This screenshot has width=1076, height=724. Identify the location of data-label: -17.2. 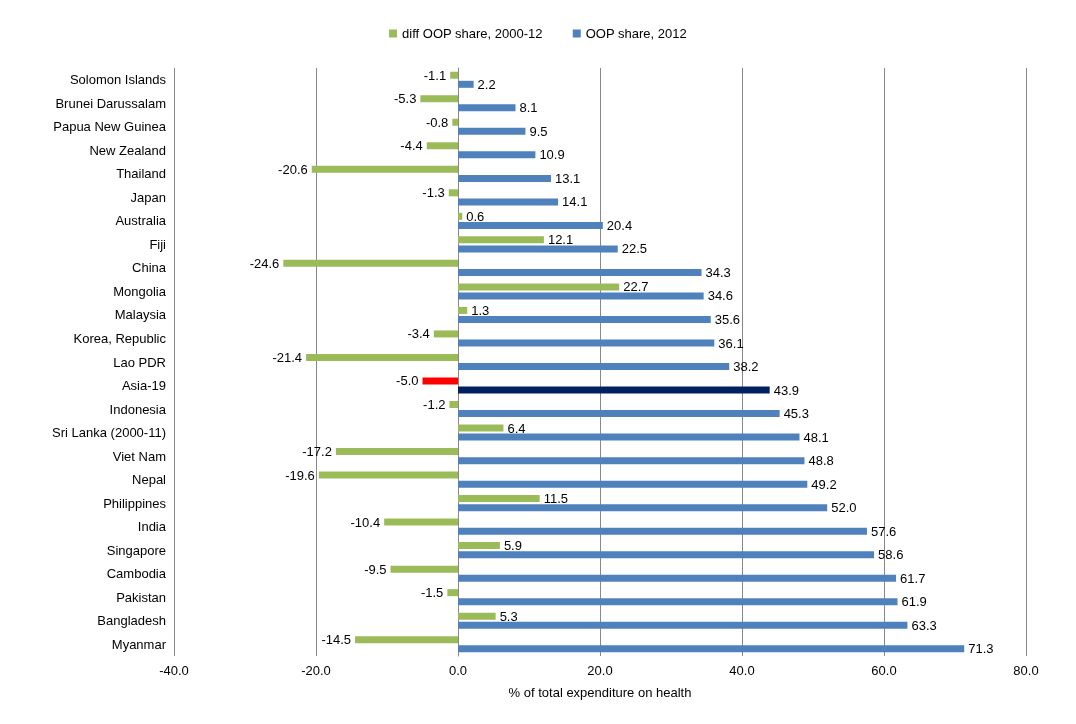
(317, 452).